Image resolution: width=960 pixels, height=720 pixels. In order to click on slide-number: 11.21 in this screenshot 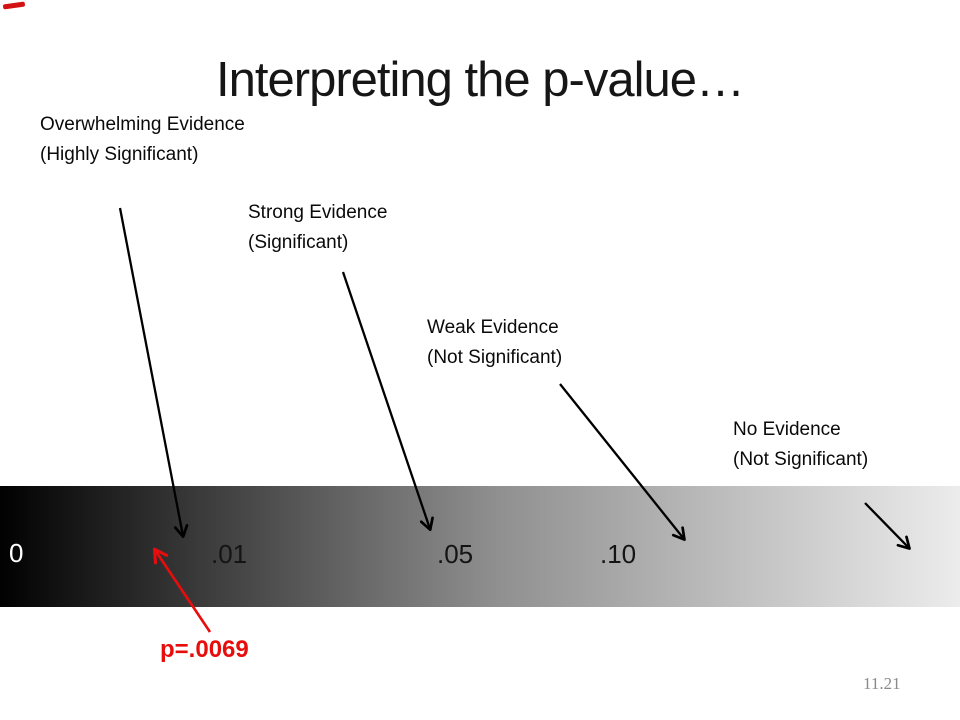, I will do `click(882, 683)`.